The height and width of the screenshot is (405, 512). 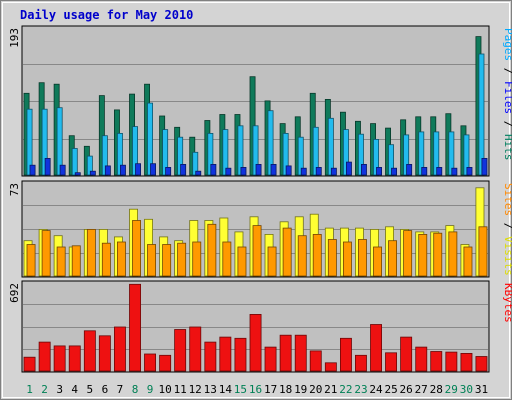 I want to click on x-tick-label-day-5: 5, so click(x=89, y=389).